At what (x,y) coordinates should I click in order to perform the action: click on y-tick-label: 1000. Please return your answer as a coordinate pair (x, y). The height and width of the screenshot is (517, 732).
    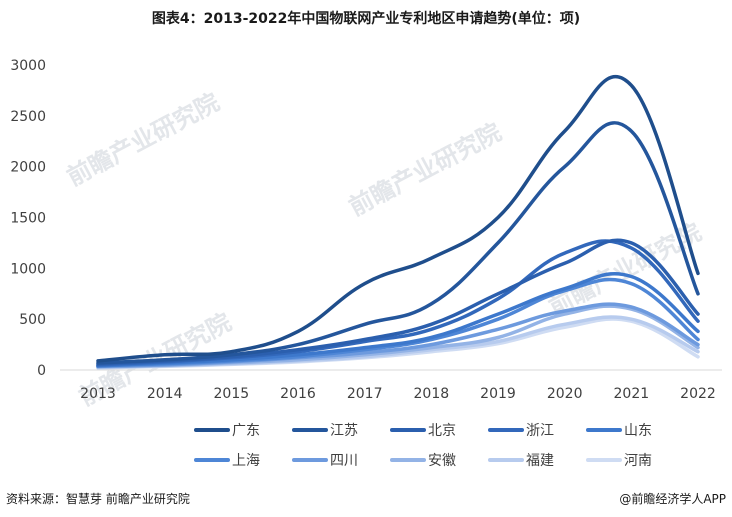
    Looking at the image, I should click on (28, 269).